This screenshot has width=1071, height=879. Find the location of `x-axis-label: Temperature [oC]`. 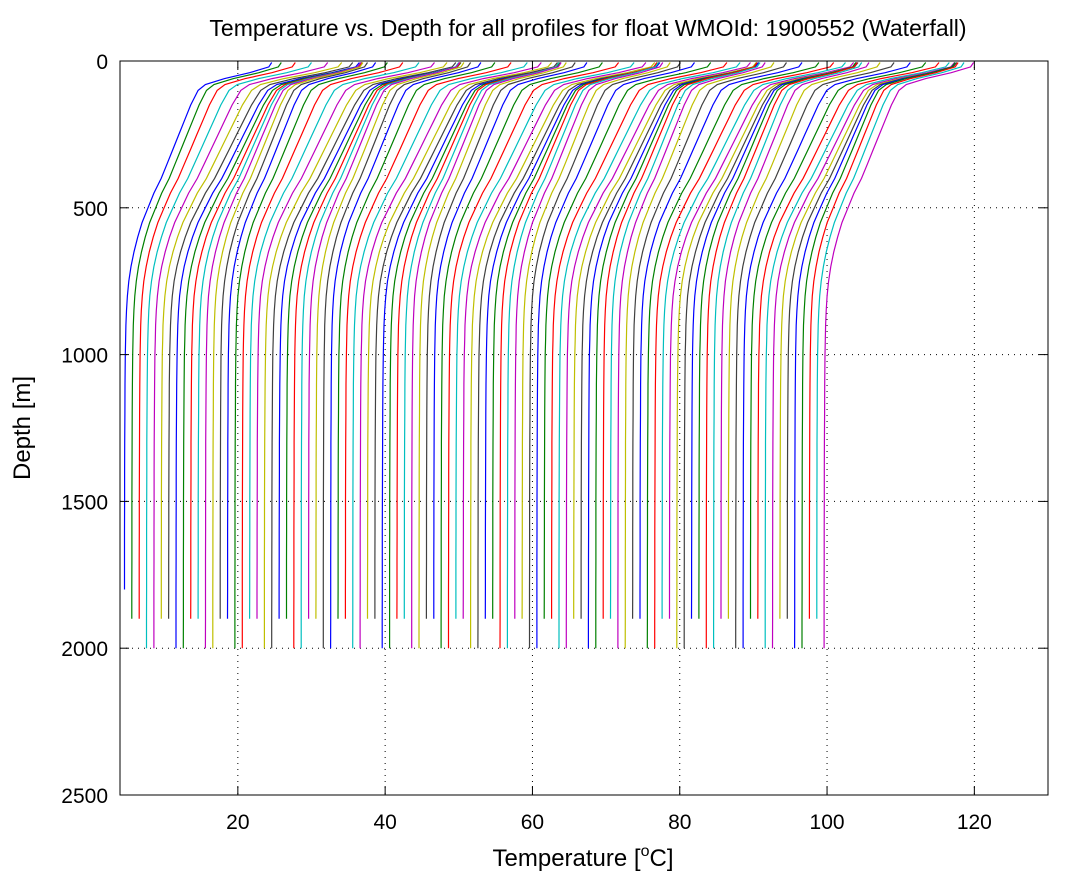

x-axis-label: Temperature [oC] is located at coordinates (583, 857).